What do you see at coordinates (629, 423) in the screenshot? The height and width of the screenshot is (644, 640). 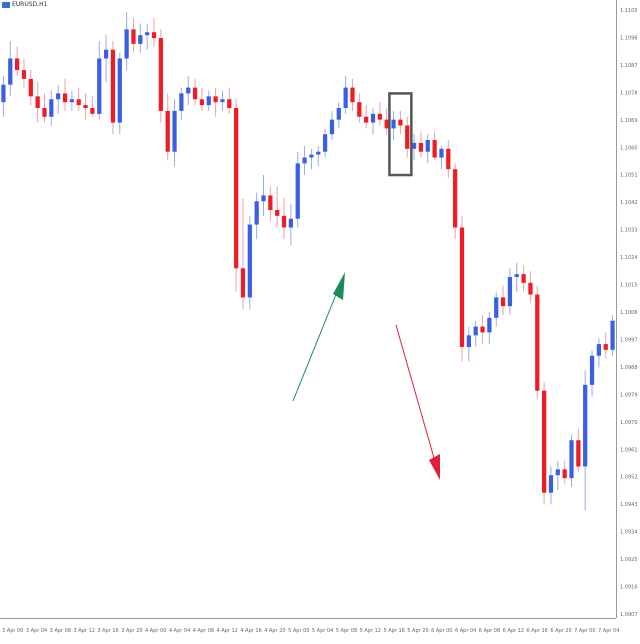 I see `price-tick-label: 1.0970` at bounding box center [629, 423].